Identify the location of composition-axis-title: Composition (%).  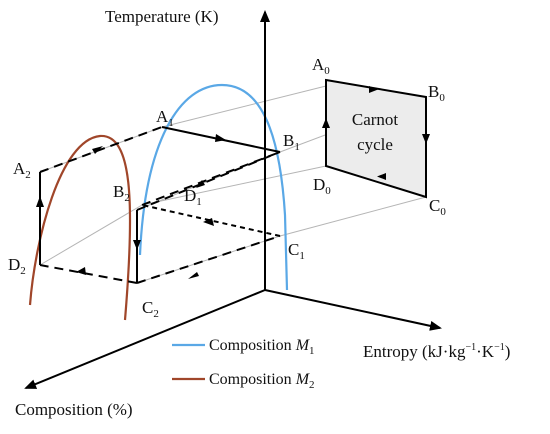
(74, 409).